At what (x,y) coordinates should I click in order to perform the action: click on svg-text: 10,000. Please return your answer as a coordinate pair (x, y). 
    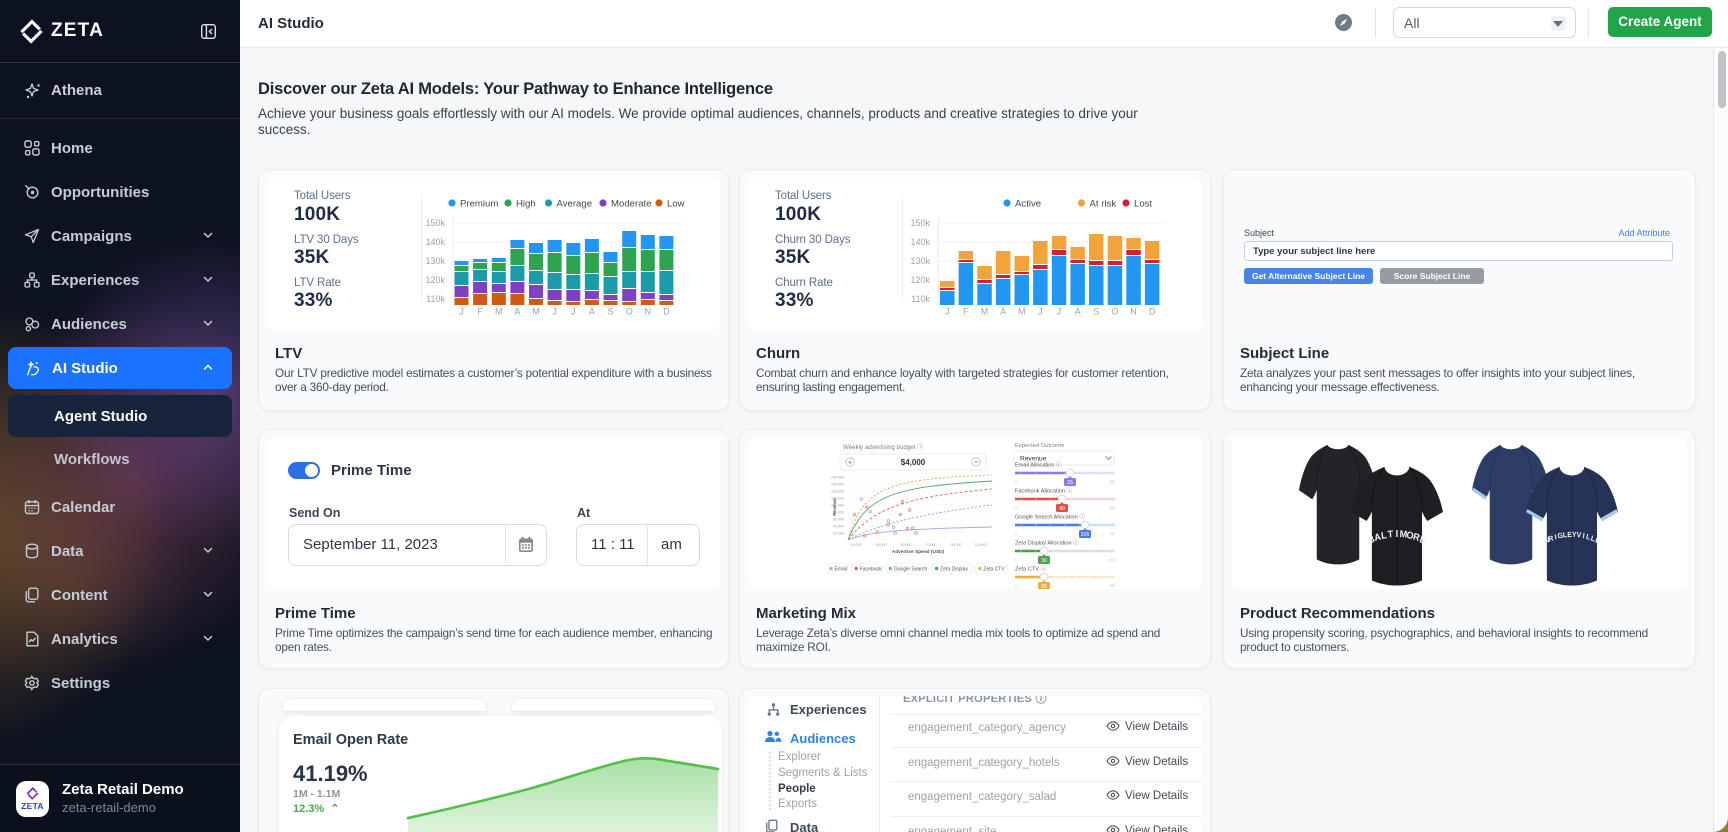
    Looking at the image, I should click on (856, 545).